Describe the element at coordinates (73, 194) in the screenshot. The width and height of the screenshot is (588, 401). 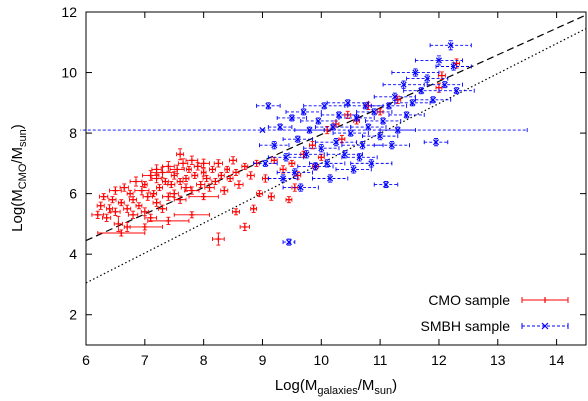
I see `y-tick-label: 6` at that location.